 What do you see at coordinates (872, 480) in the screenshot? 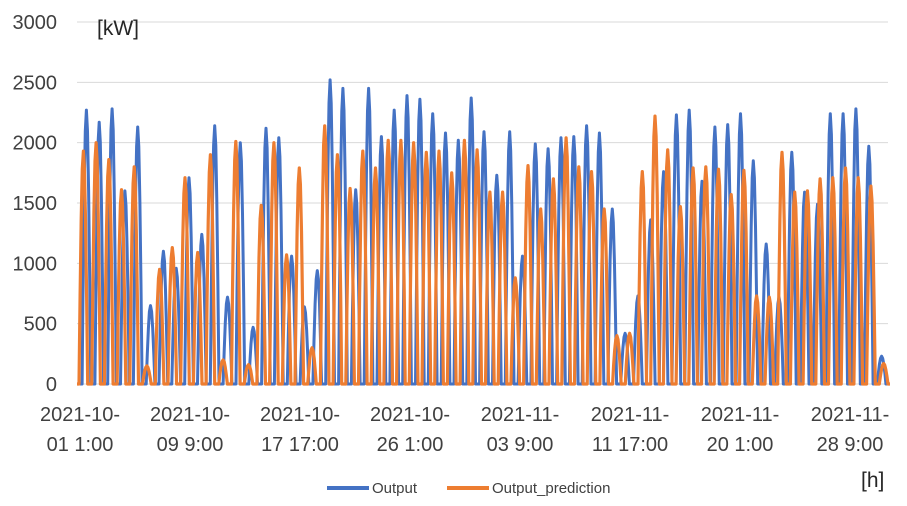
I see `x-axis-label: [h]` at bounding box center [872, 480].